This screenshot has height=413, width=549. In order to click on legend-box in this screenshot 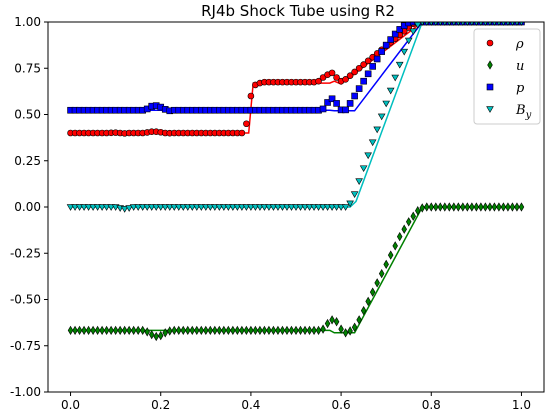, I will do `click(507, 76)`.